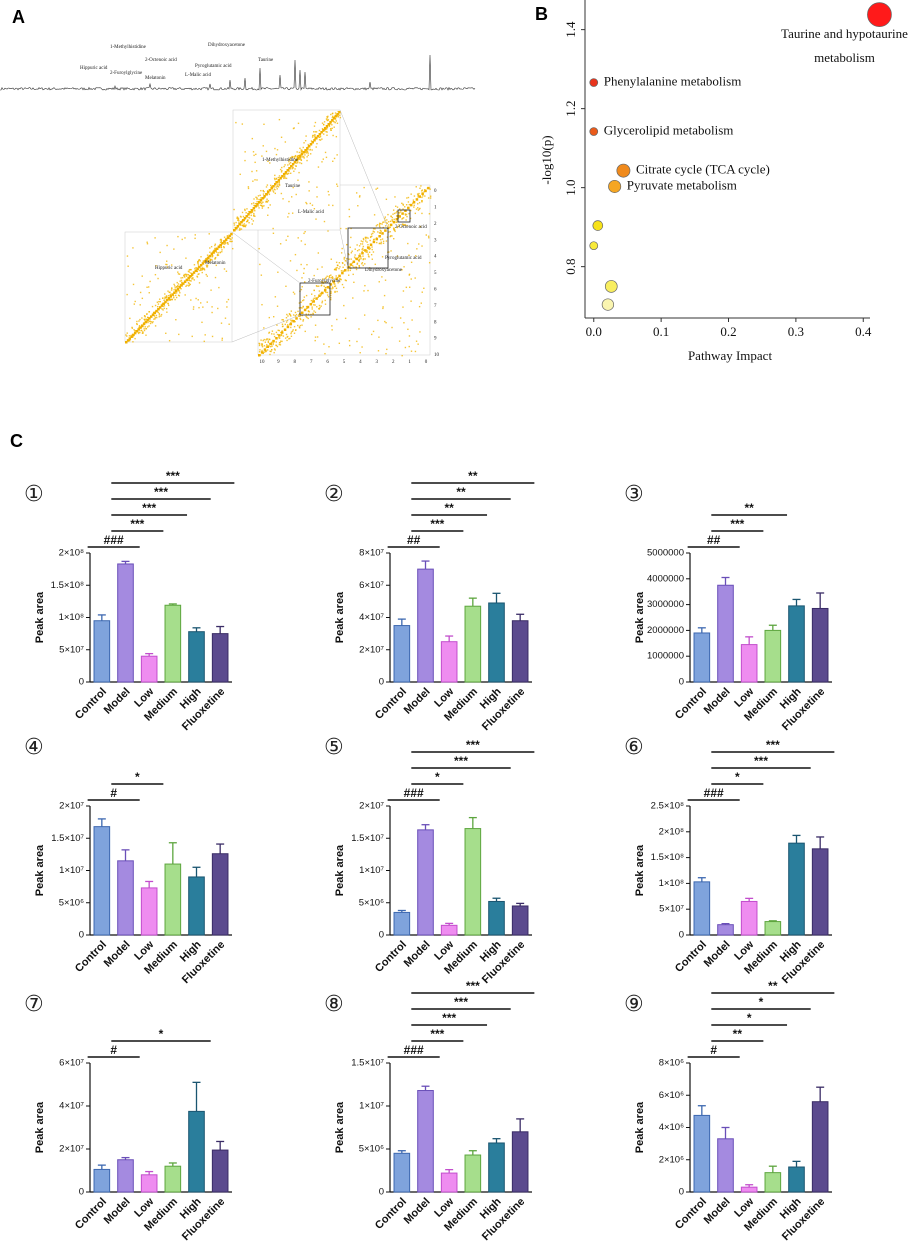 This screenshot has height=1250, width=913. What do you see at coordinates (340, 617) in the screenshot?
I see `y-axis-label: Peak area` at bounding box center [340, 617].